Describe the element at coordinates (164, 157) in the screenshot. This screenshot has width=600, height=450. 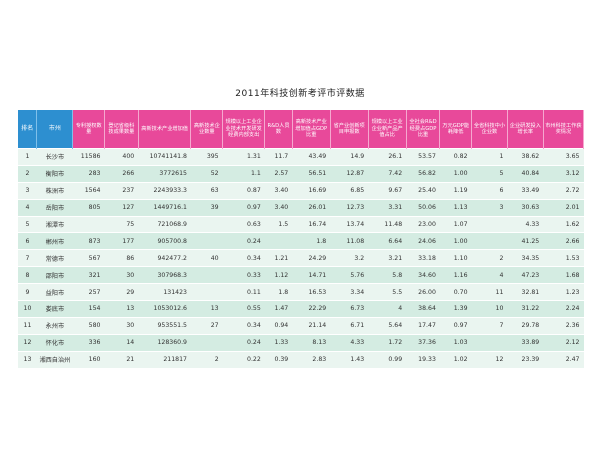
I see `value-cell: 10741141.8` at that location.